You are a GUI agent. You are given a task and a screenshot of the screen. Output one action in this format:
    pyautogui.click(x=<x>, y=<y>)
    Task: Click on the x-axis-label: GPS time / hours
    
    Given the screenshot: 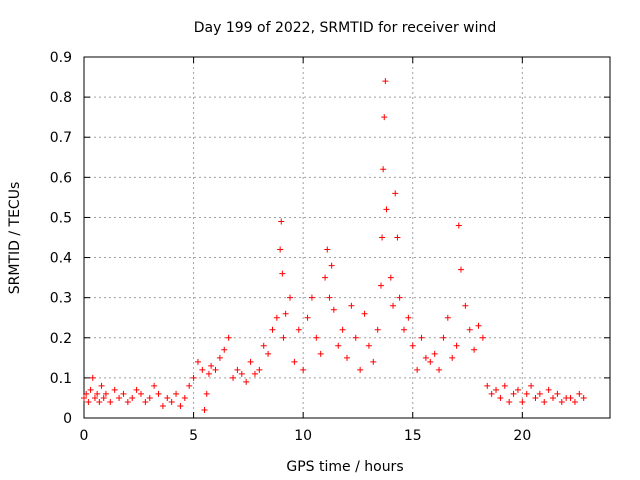 What is the action you would take?
    pyautogui.click(x=344, y=467)
    